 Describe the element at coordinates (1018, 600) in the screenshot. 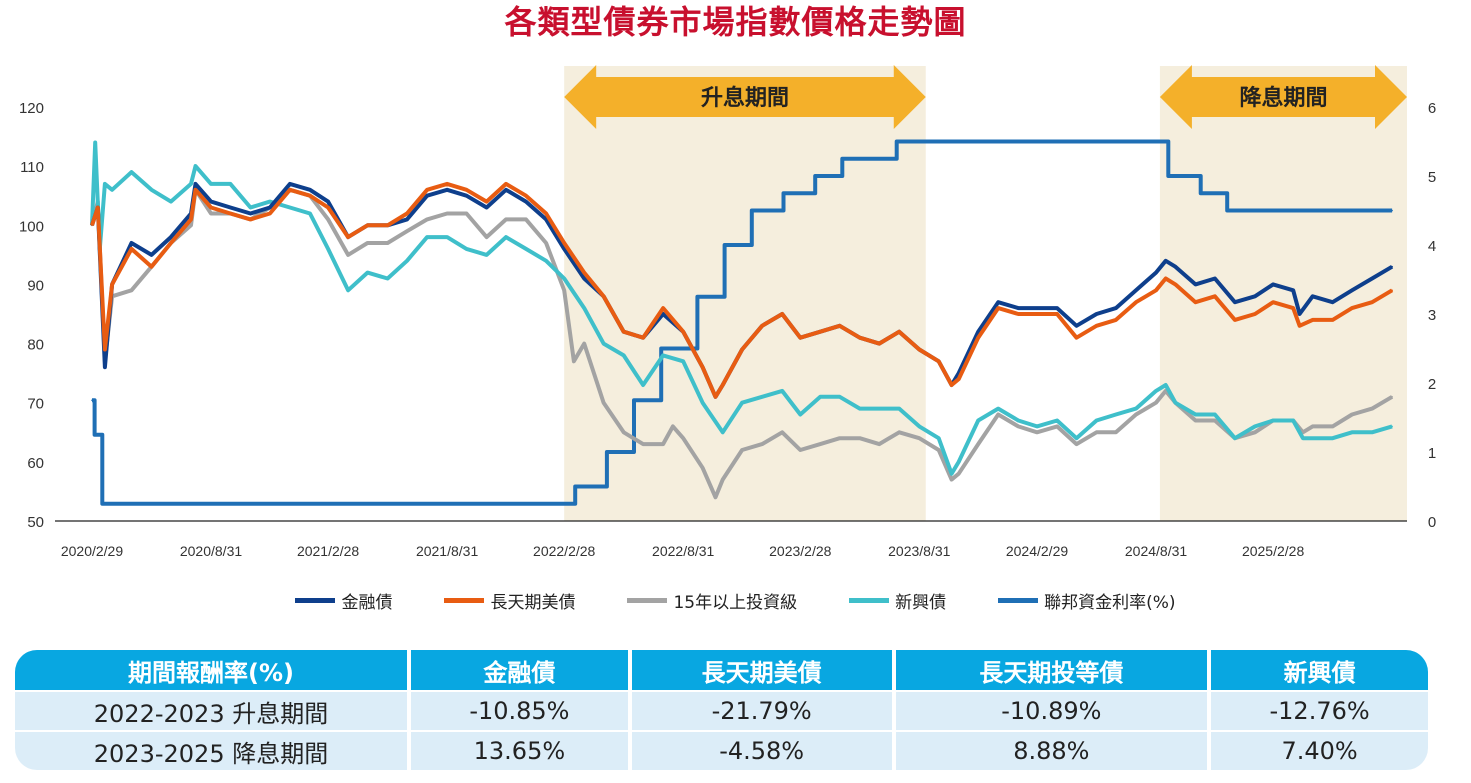

I see `legend-swatch` at that location.